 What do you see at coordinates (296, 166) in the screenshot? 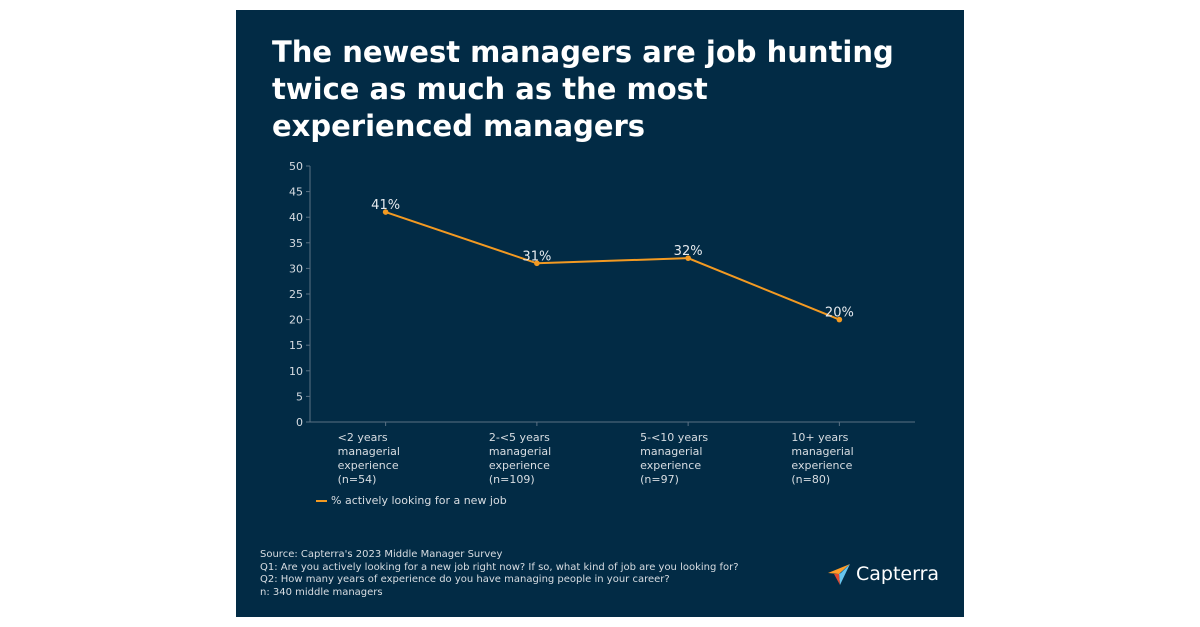
I see `y-tick-label: 50` at bounding box center [296, 166].